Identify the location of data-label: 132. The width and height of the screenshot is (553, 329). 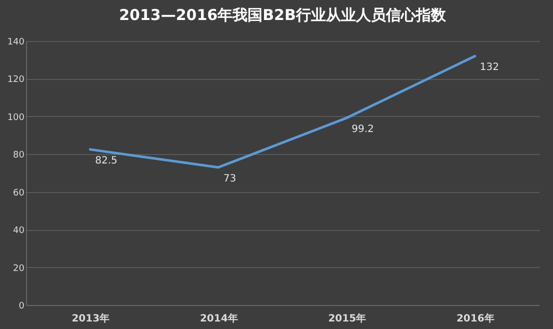
(489, 68).